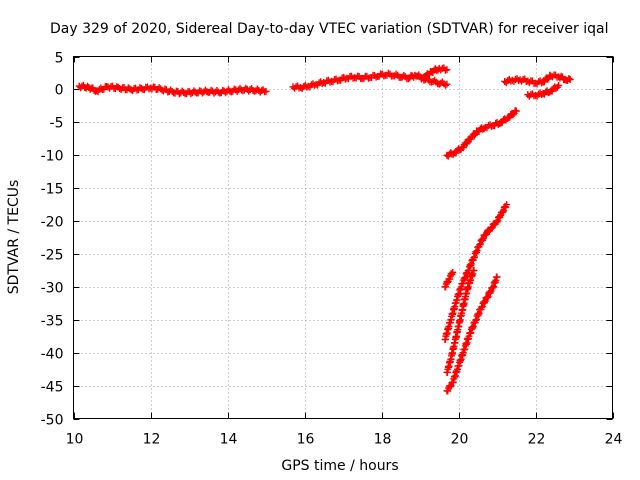  Describe the element at coordinates (57, 124) in the screenshot. I see `y-tick-label: -5` at that location.